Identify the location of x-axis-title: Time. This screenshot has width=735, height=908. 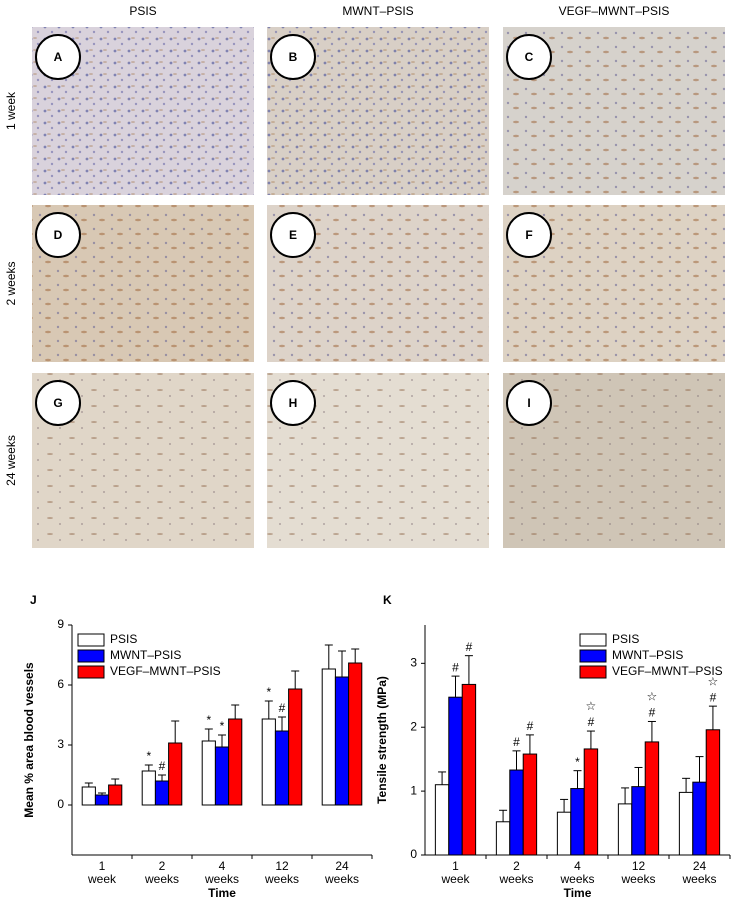
(578, 893).